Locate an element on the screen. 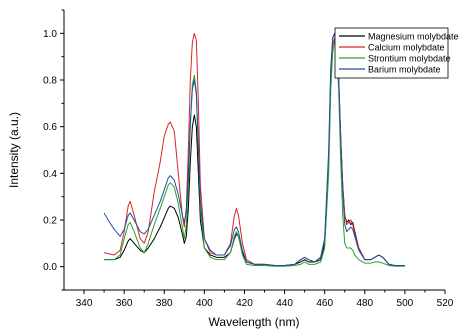  legend-label: Barium molybdate is located at coordinates (404, 70).